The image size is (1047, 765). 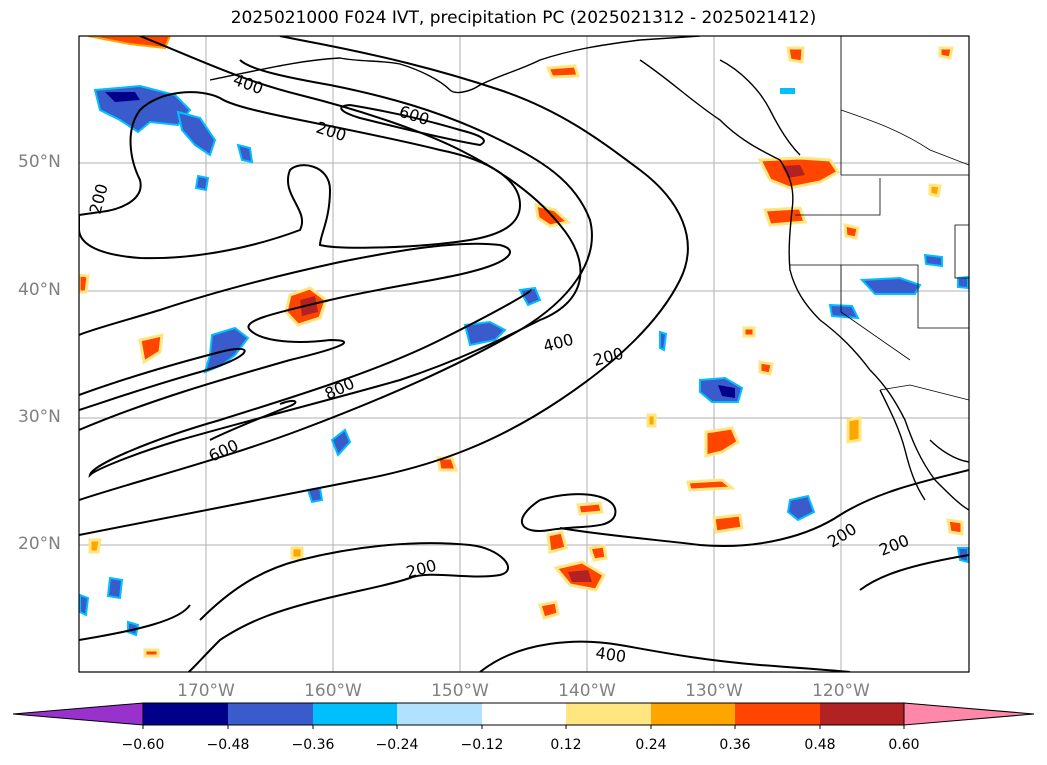 What do you see at coordinates (397, 745) in the screenshot?
I see `colorbar-tick-label: −0.24` at bounding box center [397, 745].